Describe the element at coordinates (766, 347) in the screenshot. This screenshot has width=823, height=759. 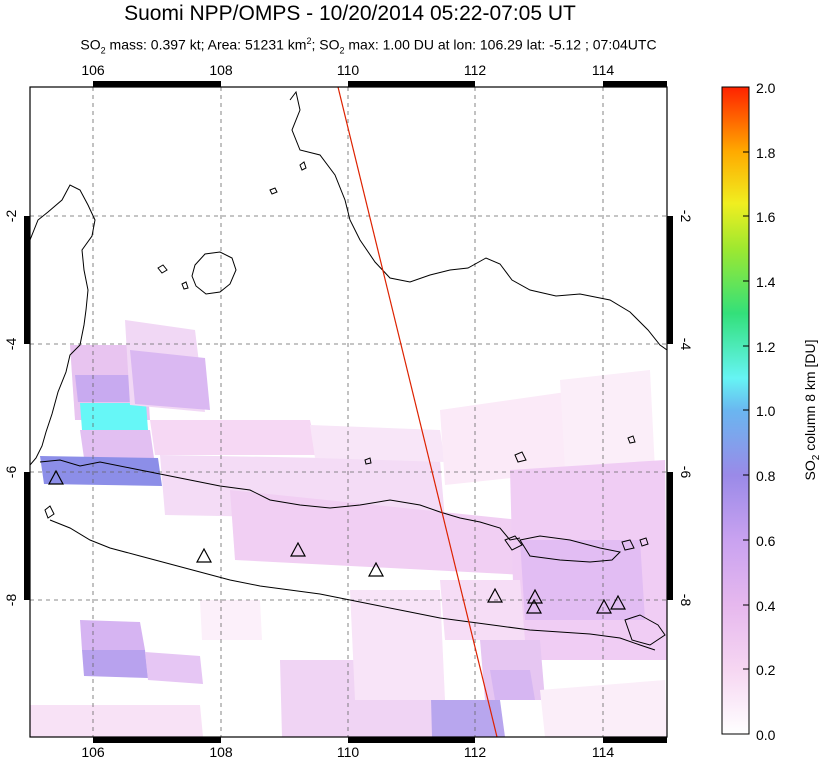
I see `colorbar-tick-label: 1.2` at that location.